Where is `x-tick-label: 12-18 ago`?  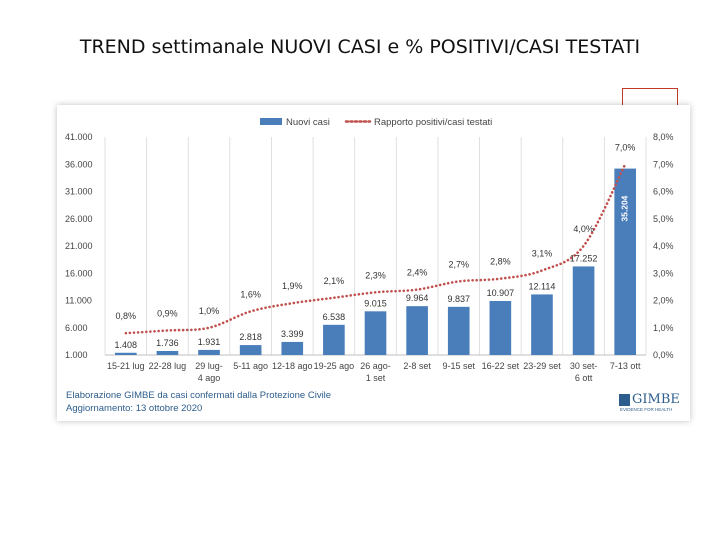 x-tick-label: 12-18 ago is located at coordinates (292, 366).